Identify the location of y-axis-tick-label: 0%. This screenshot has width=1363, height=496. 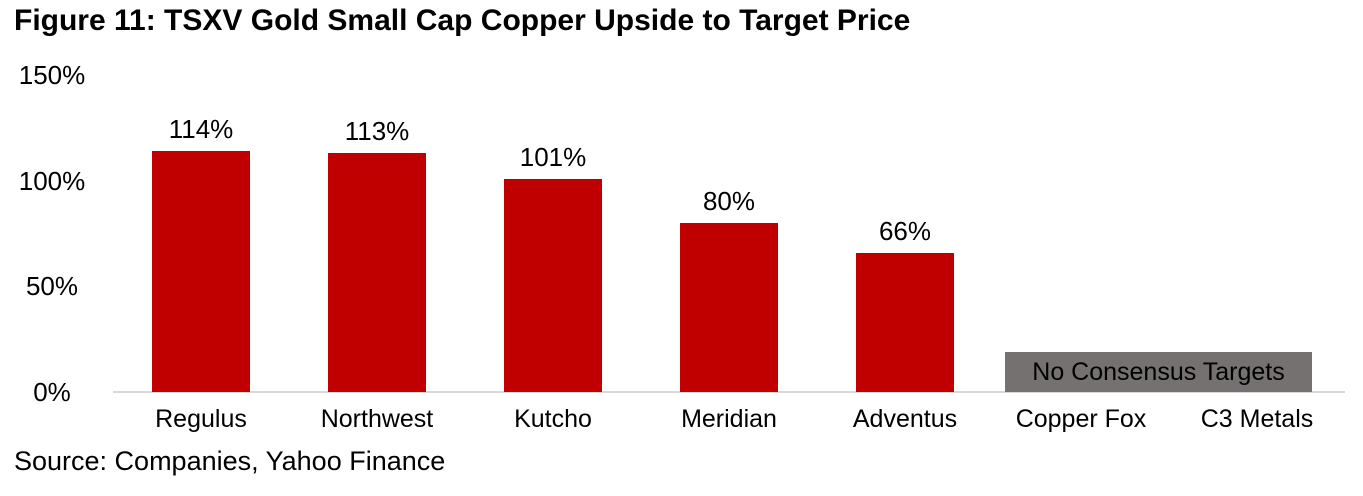
(52, 392).